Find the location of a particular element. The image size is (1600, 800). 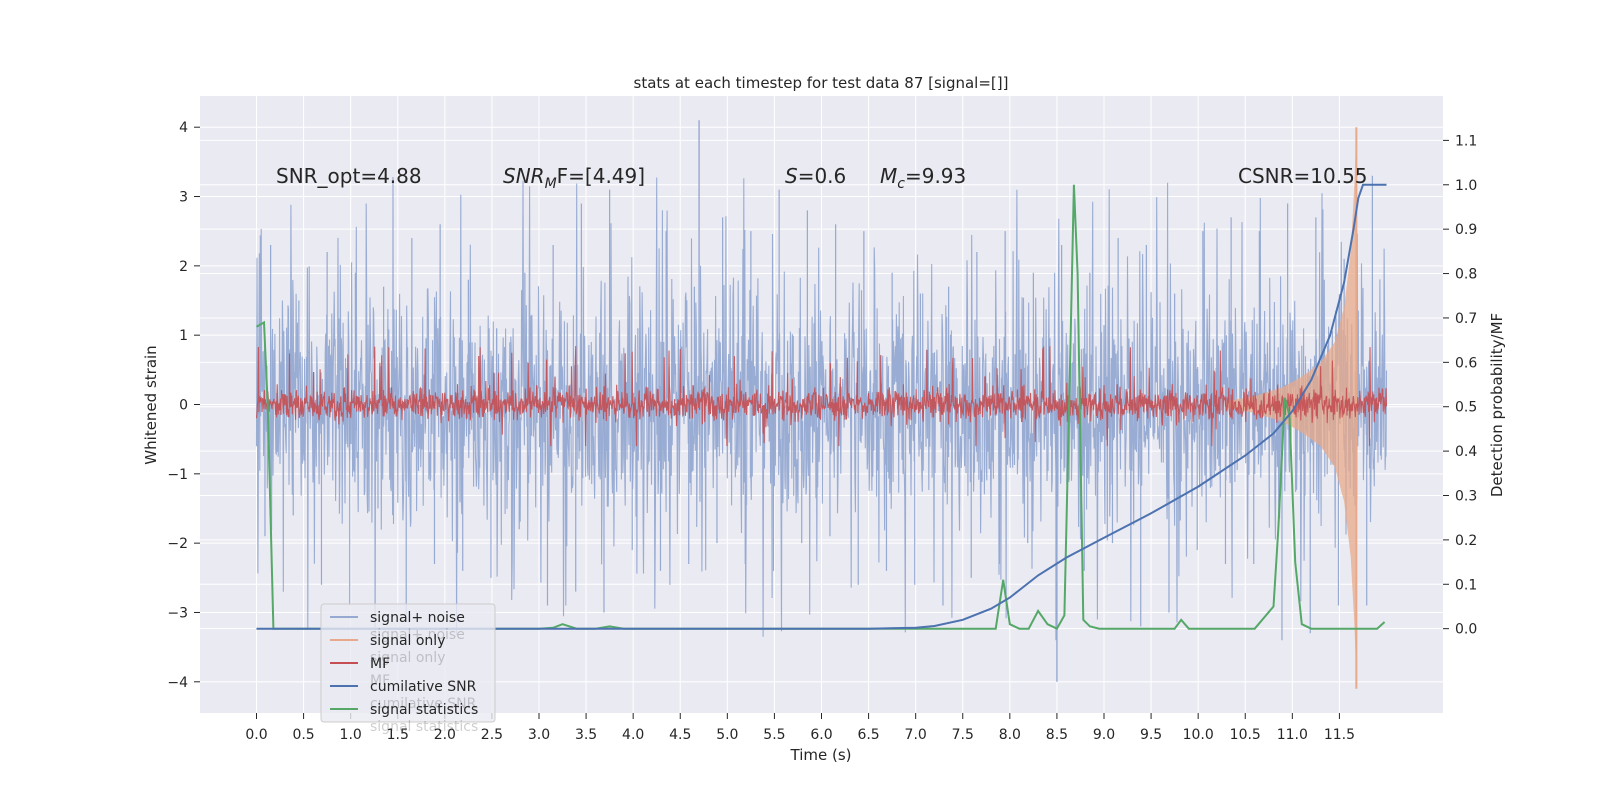

x-tick-label-16: 8.0 is located at coordinates (1010, 735).